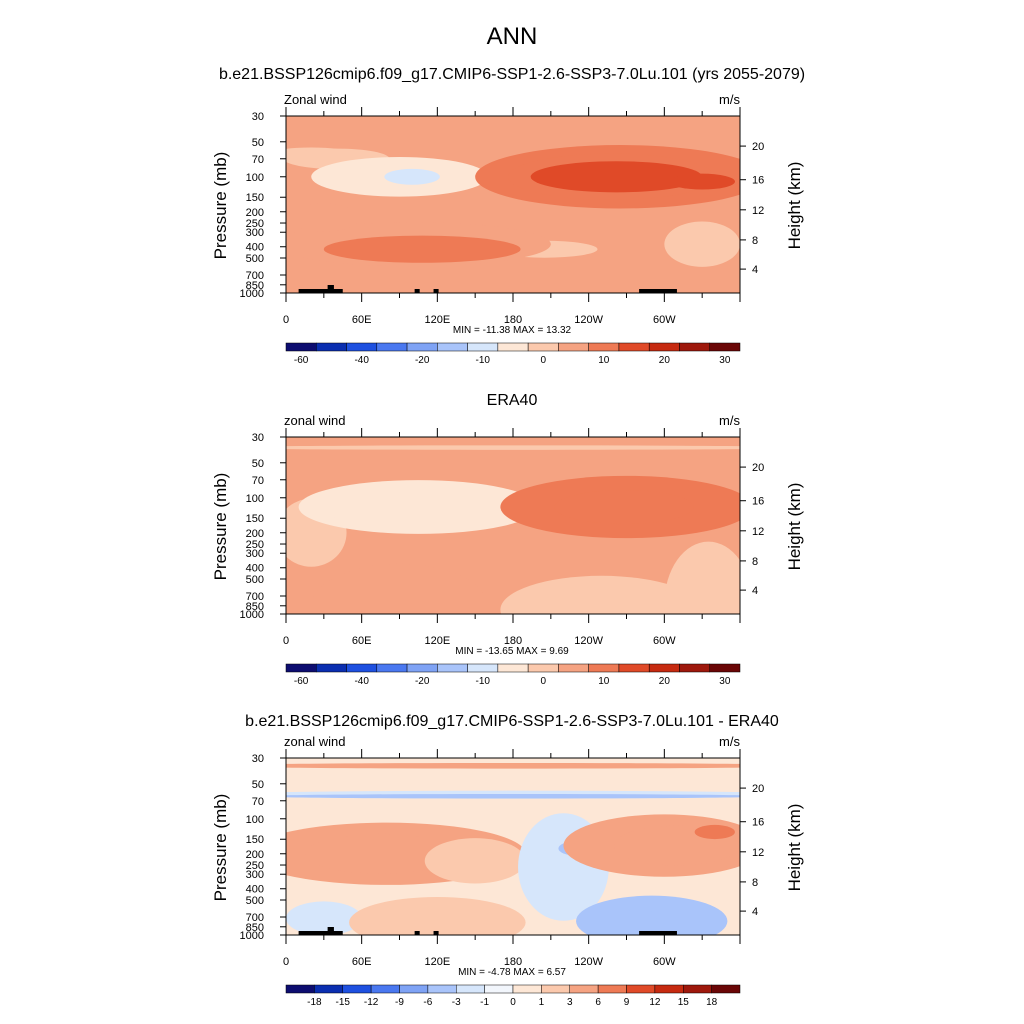 Image resolution: width=1024 pixels, height=1024 pixels. I want to click on colorbar-label: 9, so click(627, 1002).